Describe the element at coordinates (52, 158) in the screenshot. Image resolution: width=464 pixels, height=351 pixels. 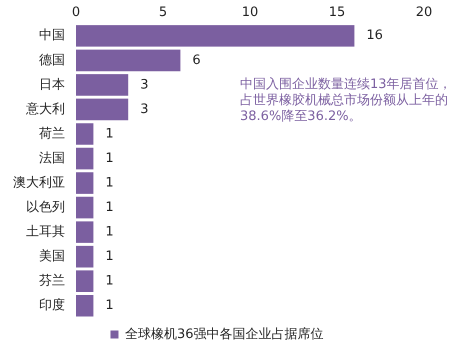
I see `y-tick-label: 法国` at that location.